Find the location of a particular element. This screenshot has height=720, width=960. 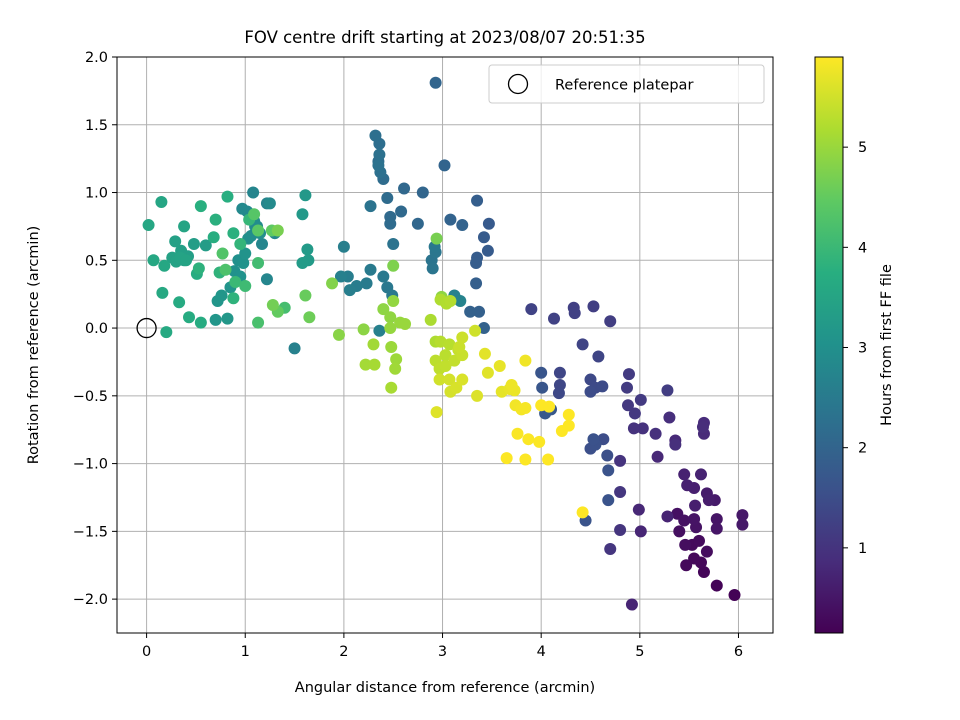

y-tick-label: 1.0 is located at coordinates (96, 194).